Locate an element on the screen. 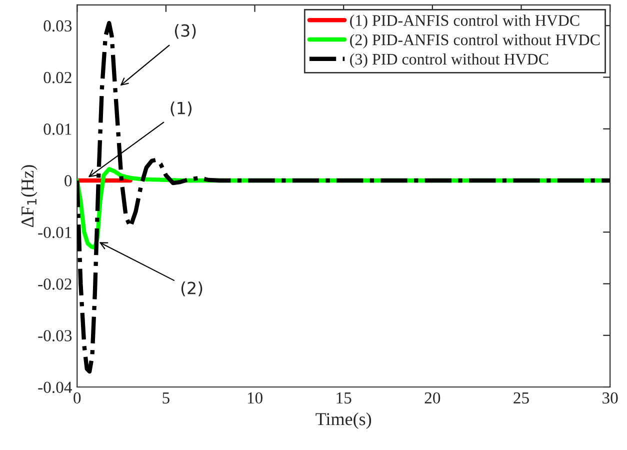 Image resolution: width=627 pixels, height=450 pixels. y-tick-label: 0.02 is located at coordinates (58, 78).